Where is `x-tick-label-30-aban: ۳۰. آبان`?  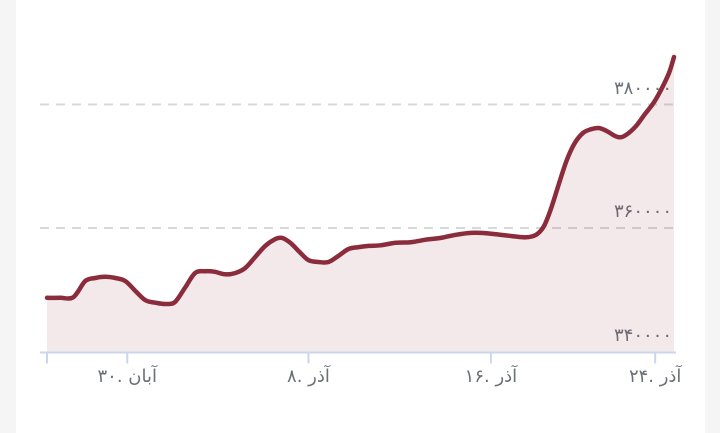 x-tick-label-30-aban: ۳۰. آبان is located at coordinates (127, 376).